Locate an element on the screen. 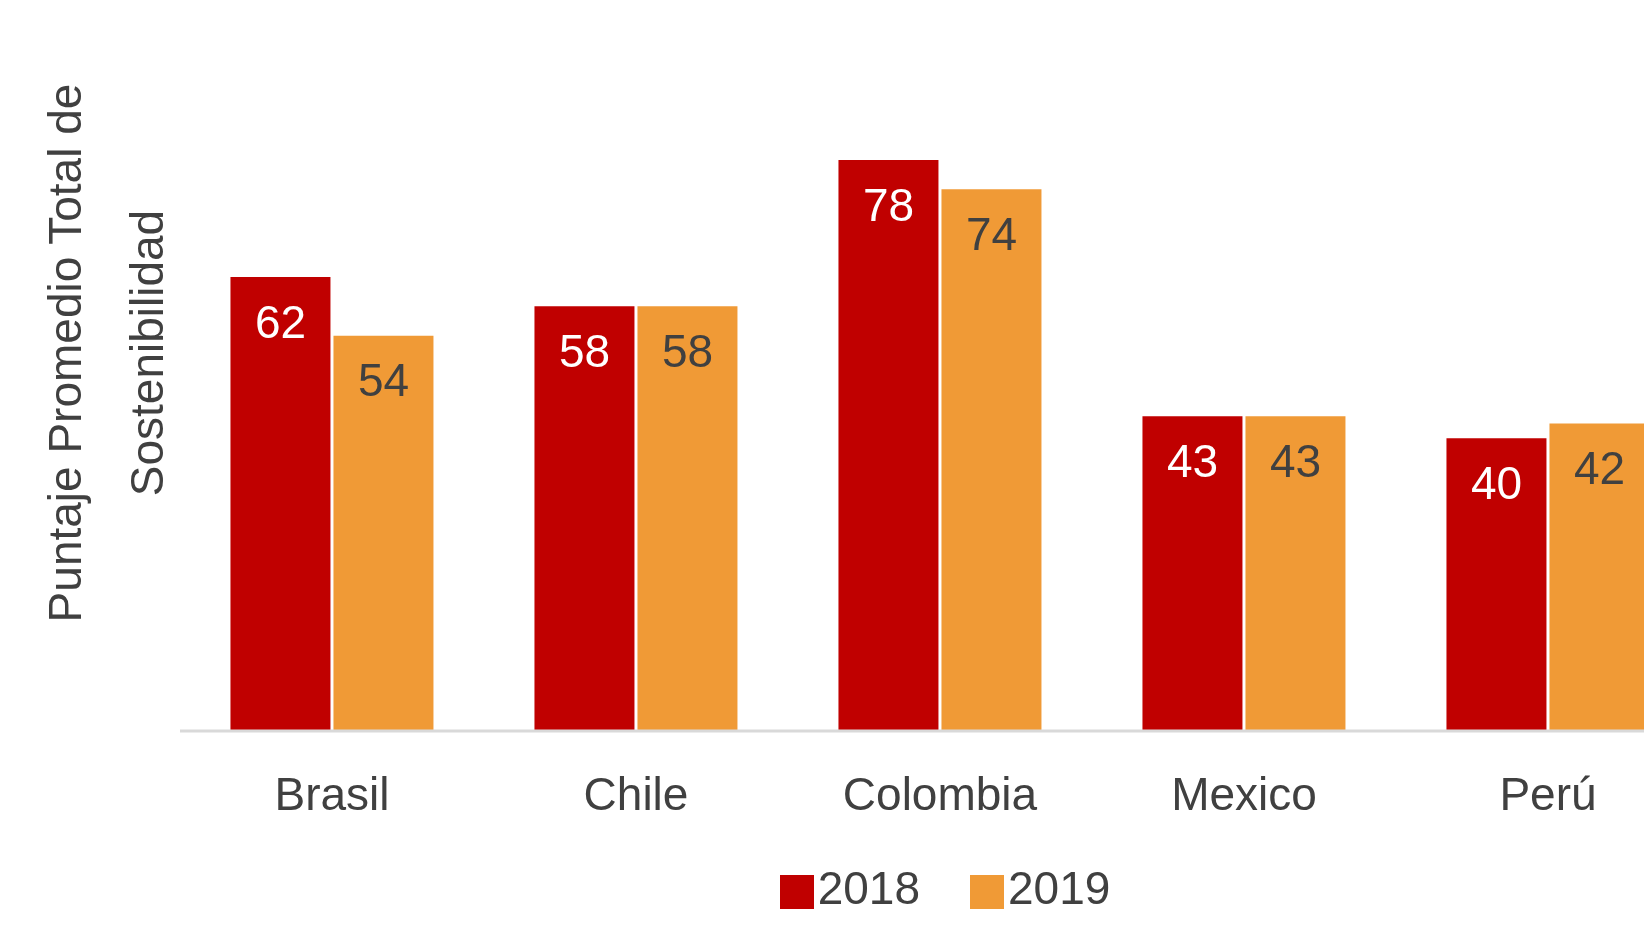 The image size is (1644, 925). data-label: 54 is located at coordinates (383, 380).